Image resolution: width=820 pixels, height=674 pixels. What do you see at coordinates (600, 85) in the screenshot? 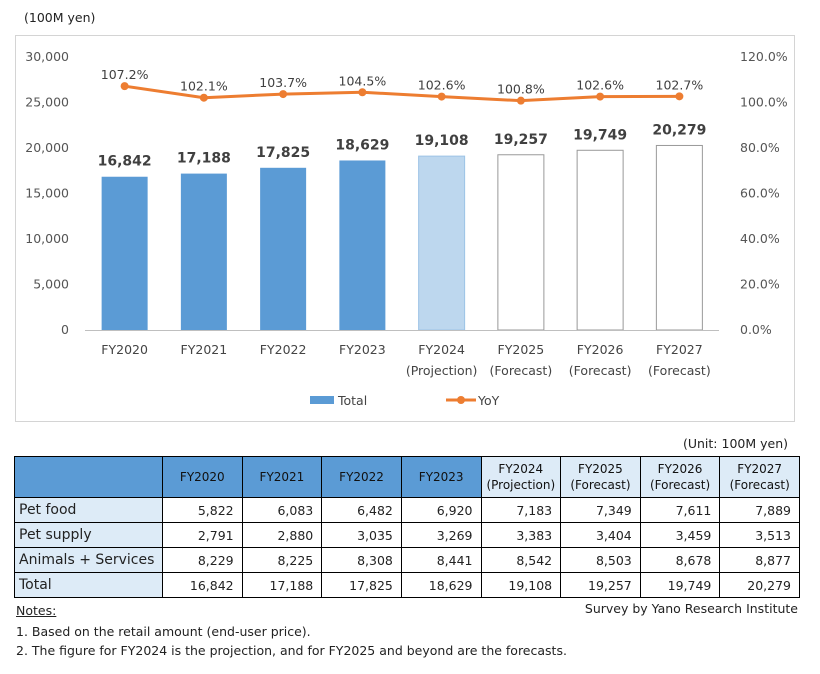
I see `yoy-data-label: 102.6%` at bounding box center [600, 85].